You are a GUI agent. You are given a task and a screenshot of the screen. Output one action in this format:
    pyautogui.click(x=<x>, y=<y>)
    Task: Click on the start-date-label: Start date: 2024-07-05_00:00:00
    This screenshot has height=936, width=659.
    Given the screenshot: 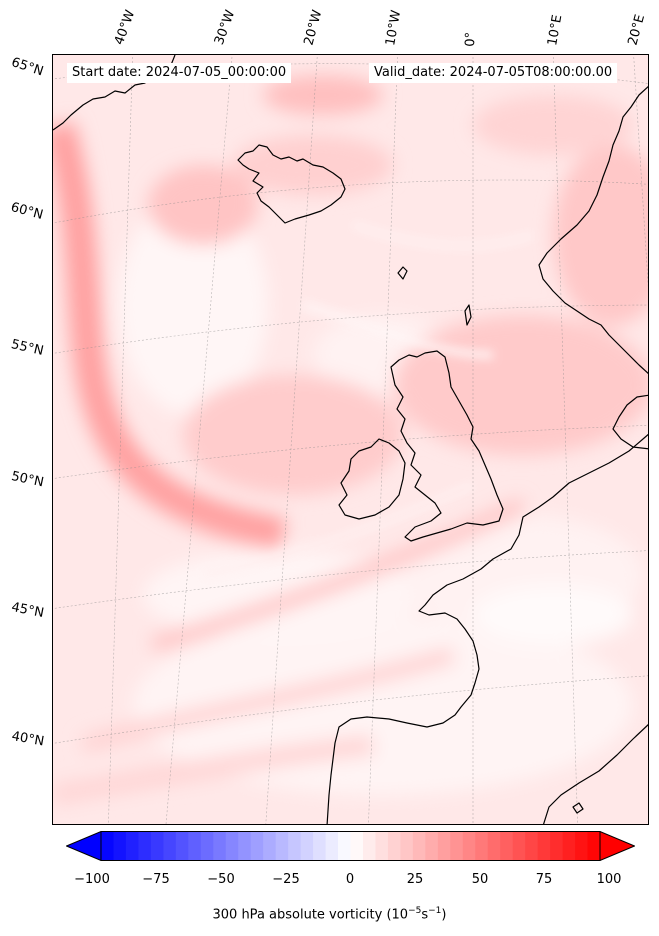 What is the action you would take?
    pyautogui.click(x=179, y=73)
    